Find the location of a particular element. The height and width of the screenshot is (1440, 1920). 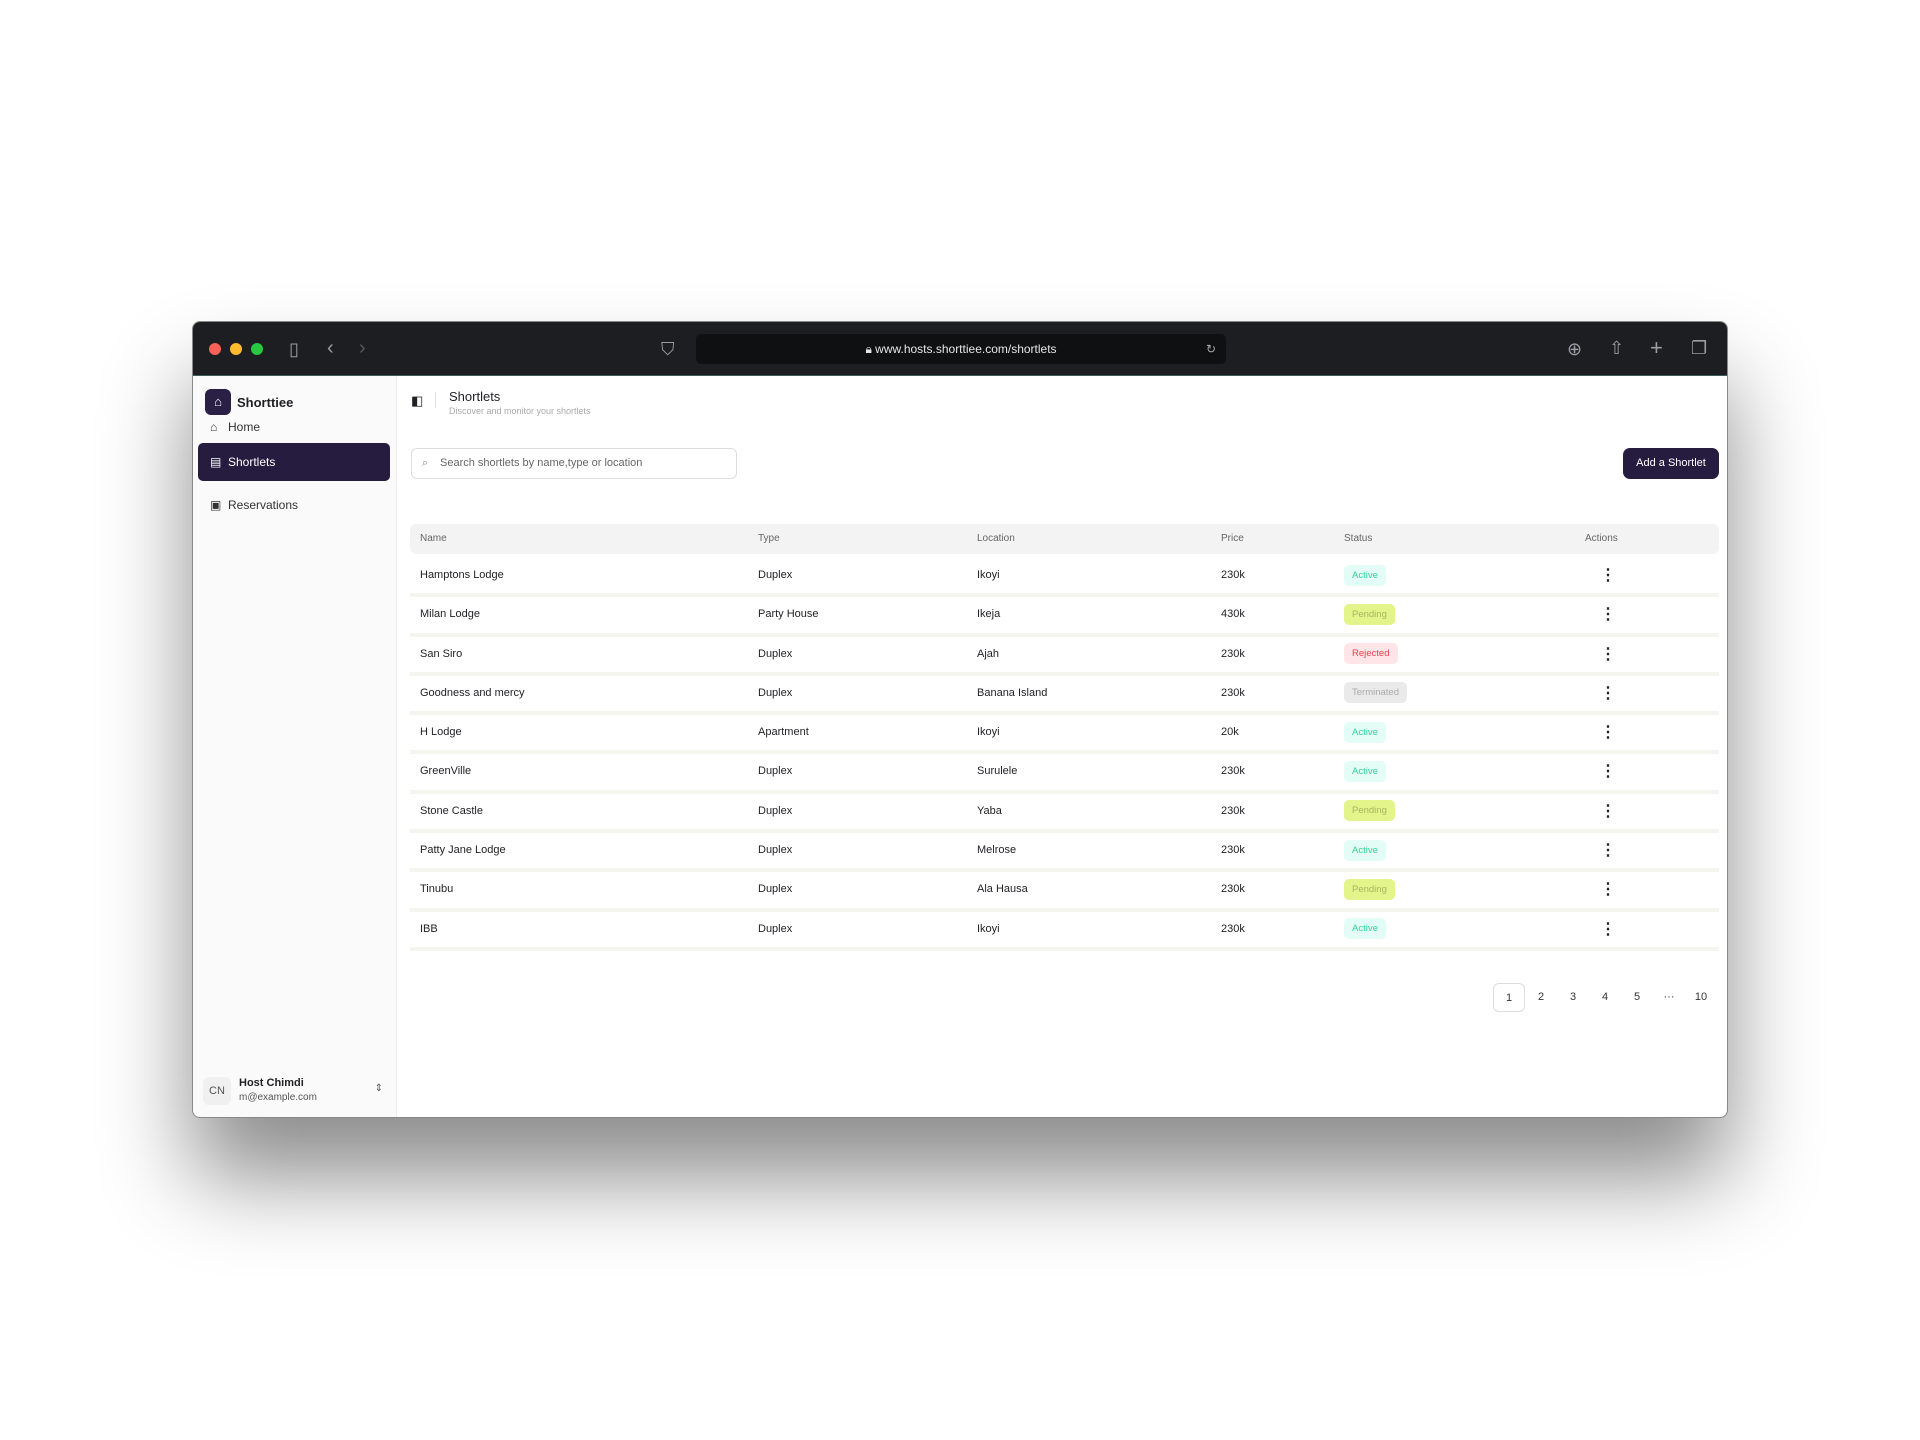

column-header-actions: Actions is located at coordinates (1601, 538).